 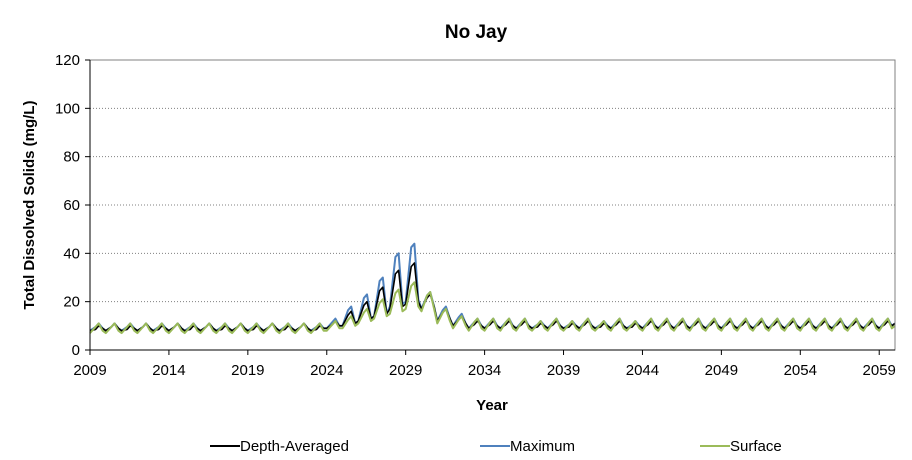 What do you see at coordinates (721, 370) in the screenshot?
I see `x-tick-label: 2049` at bounding box center [721, 370].